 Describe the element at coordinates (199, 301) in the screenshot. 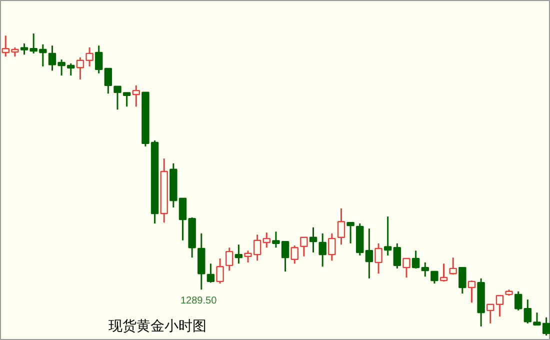

I see `annotation: 1289.50` at that location.